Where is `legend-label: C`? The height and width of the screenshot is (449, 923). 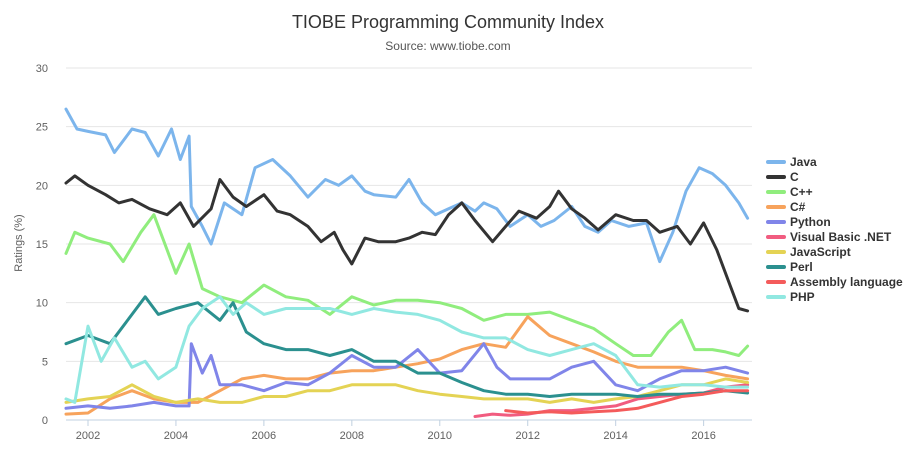
legend-label: C is located at coordinates (794, 177).